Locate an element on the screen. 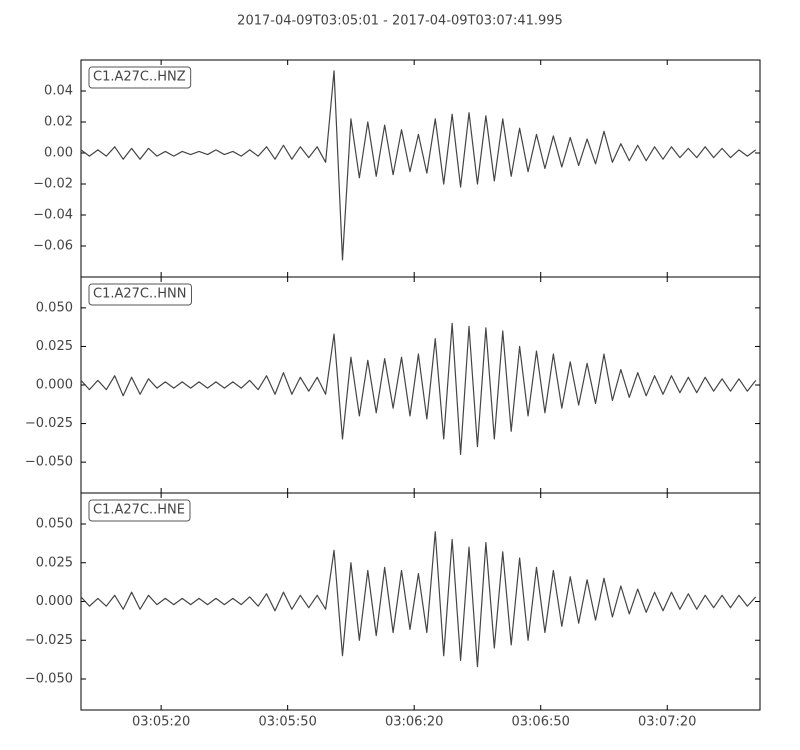 This screenshot has width=800, height=750. y-tick-label: −0.04 is located at coordinates (53, 215).